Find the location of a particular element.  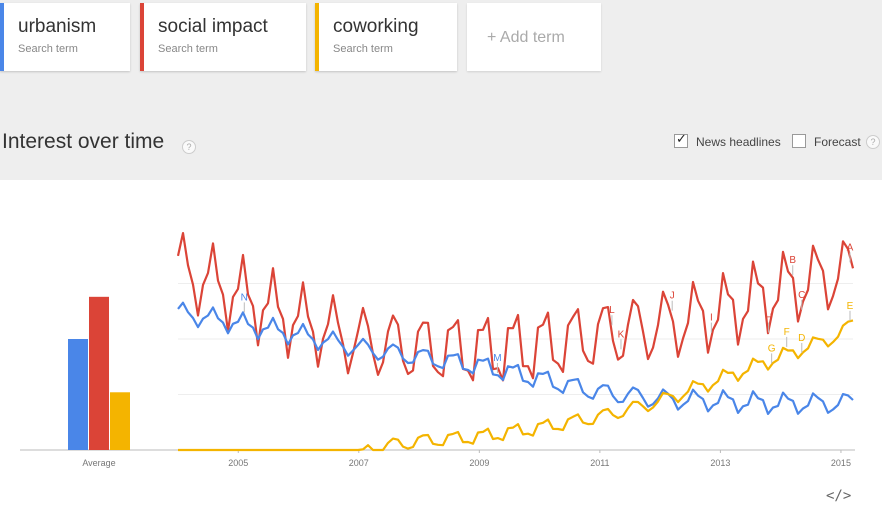

add-term-button: + Add term is located at coordinates (534, 37).